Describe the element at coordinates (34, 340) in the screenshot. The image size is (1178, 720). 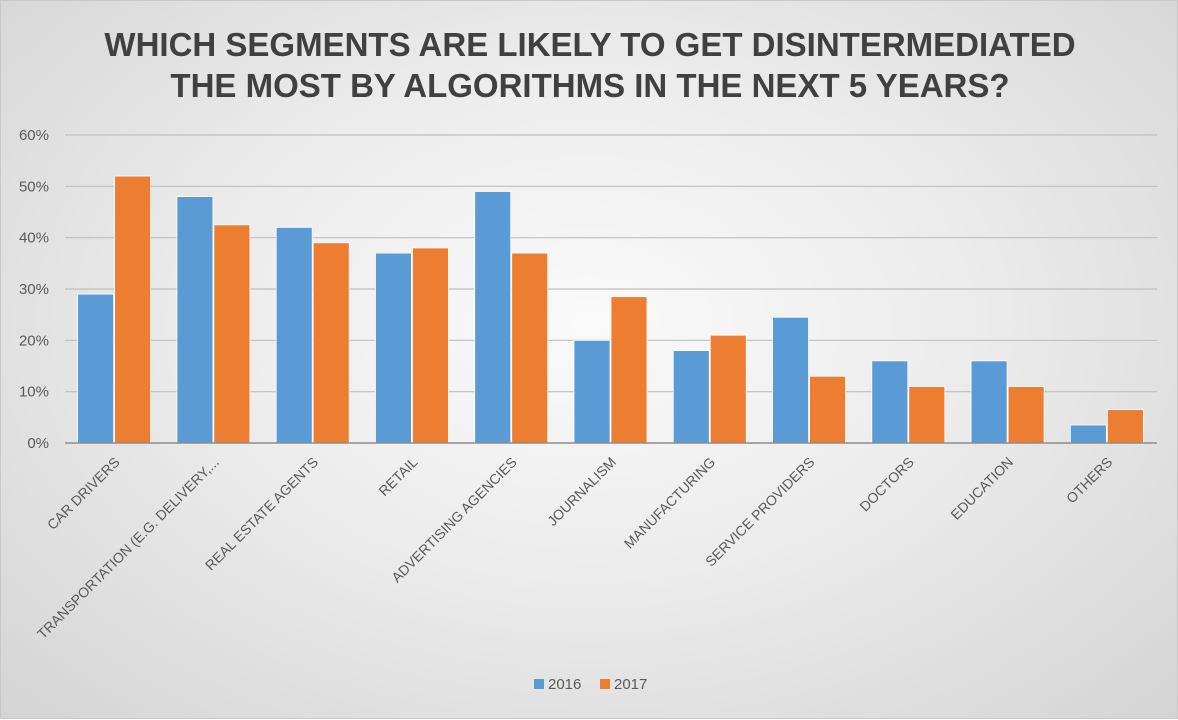
I see `y-tick-label: 20%` at that location.